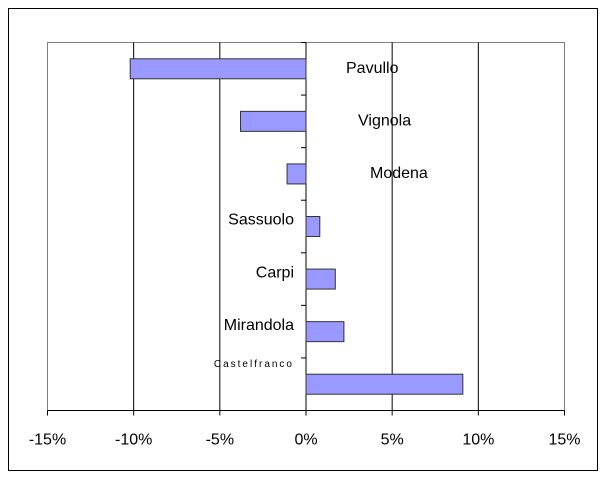 The height and width of the screenshot is (477, 605). What do you see at coordinates (392, 440) in the screenshot?
I see `x-tick-label: 5%` at bounding box center [392, 440].